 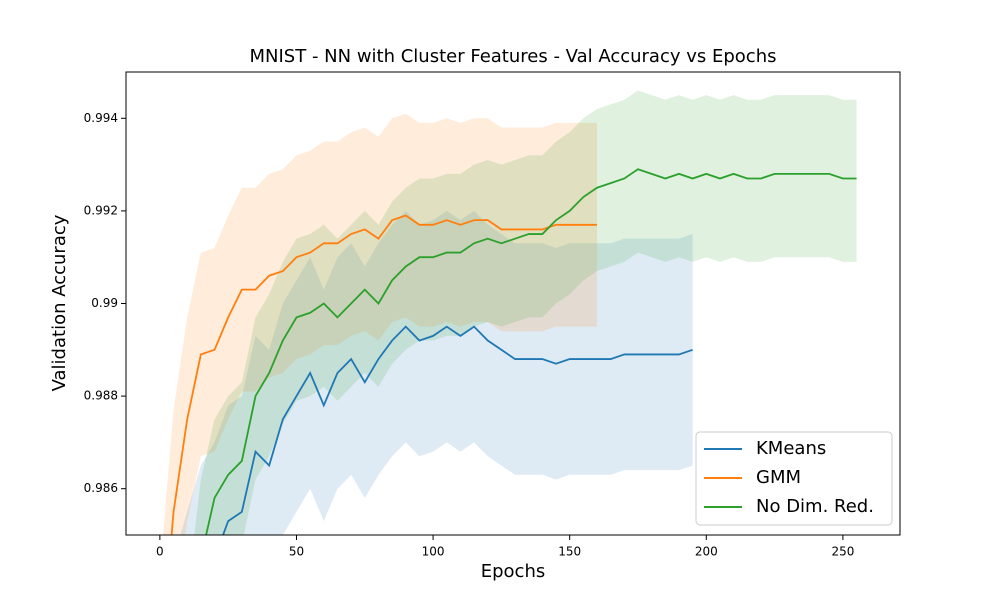 What do you see at coordinates (101, 210) in the screenshot?
I see `y-tick-label: 0.992` at bounding box center [101, 210].